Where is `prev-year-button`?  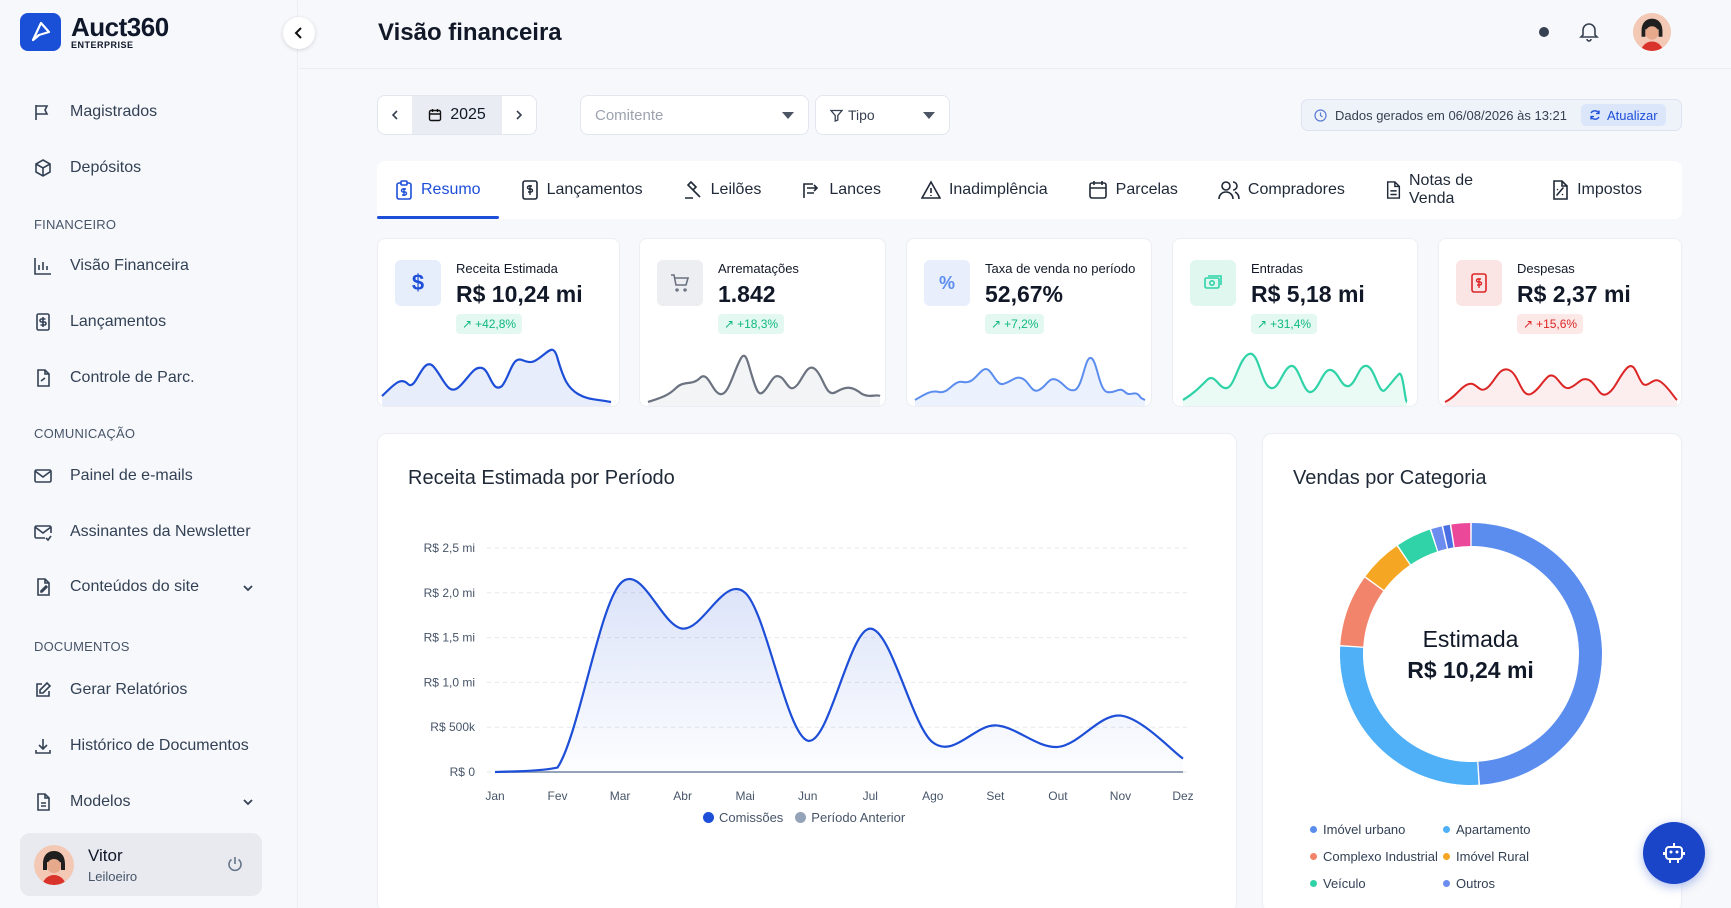 prev-year-button is located at coordinates (395, 115).